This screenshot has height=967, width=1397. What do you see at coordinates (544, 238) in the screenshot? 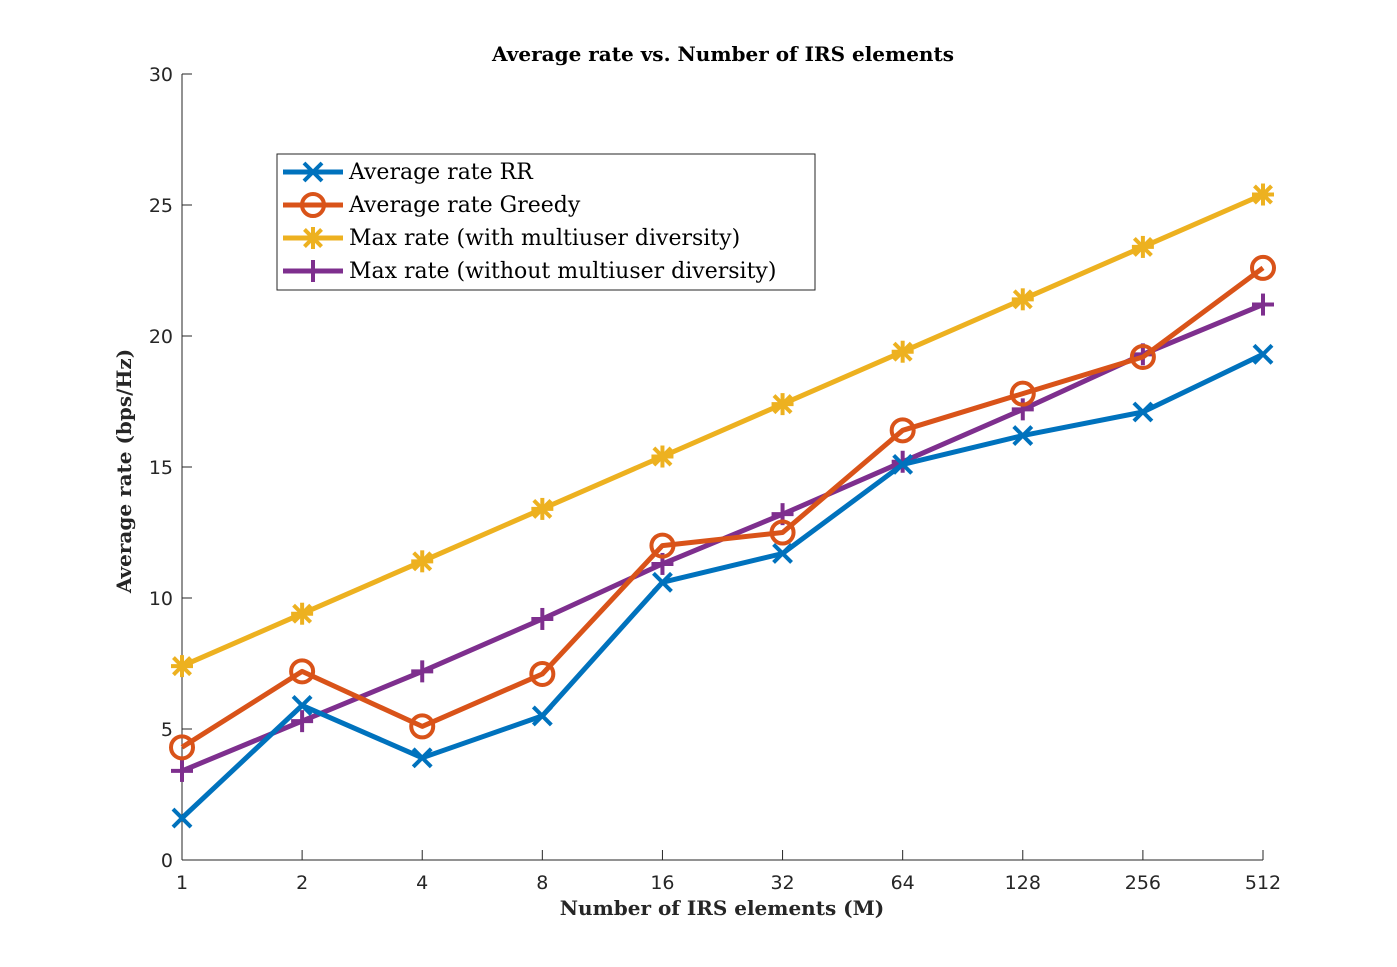
I see `legend-label: Max rate (with multiuser diversity)` at bounding box center [544, 238].